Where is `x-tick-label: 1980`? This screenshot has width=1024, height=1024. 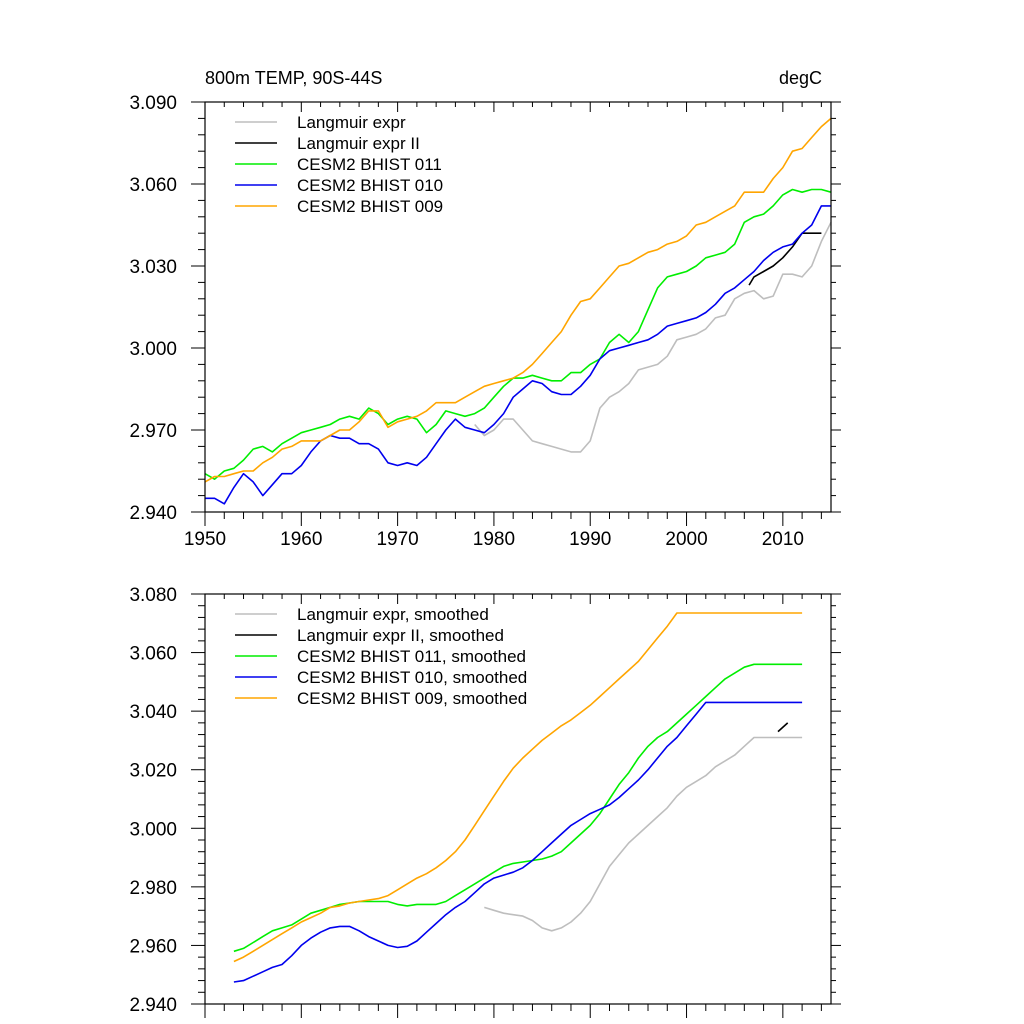 x-tick-label: 1980 is located at coordinates (494, 539).